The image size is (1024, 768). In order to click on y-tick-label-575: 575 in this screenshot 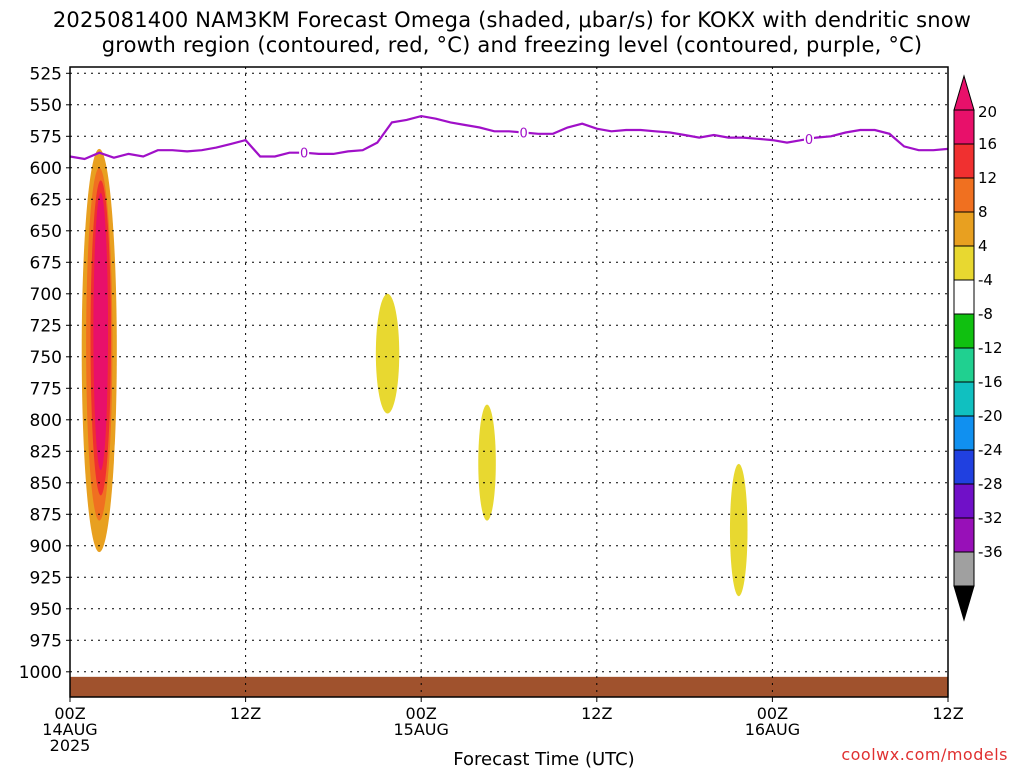, I will do `click(46, 137)`.